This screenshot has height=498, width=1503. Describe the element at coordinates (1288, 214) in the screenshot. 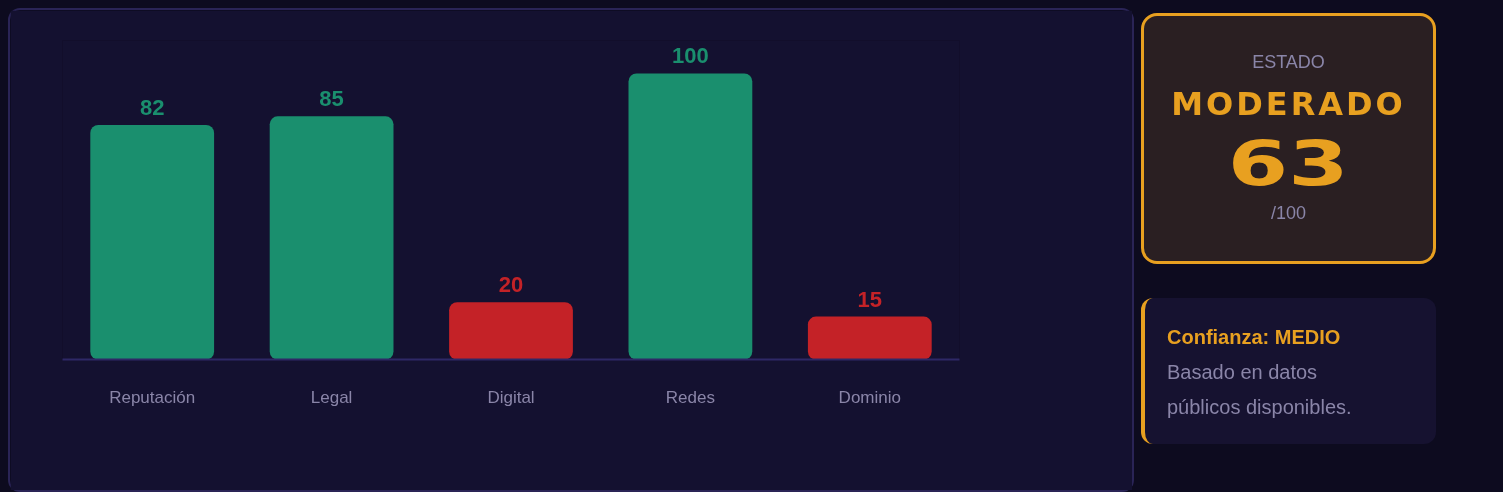

I see `text: /100` at that location.